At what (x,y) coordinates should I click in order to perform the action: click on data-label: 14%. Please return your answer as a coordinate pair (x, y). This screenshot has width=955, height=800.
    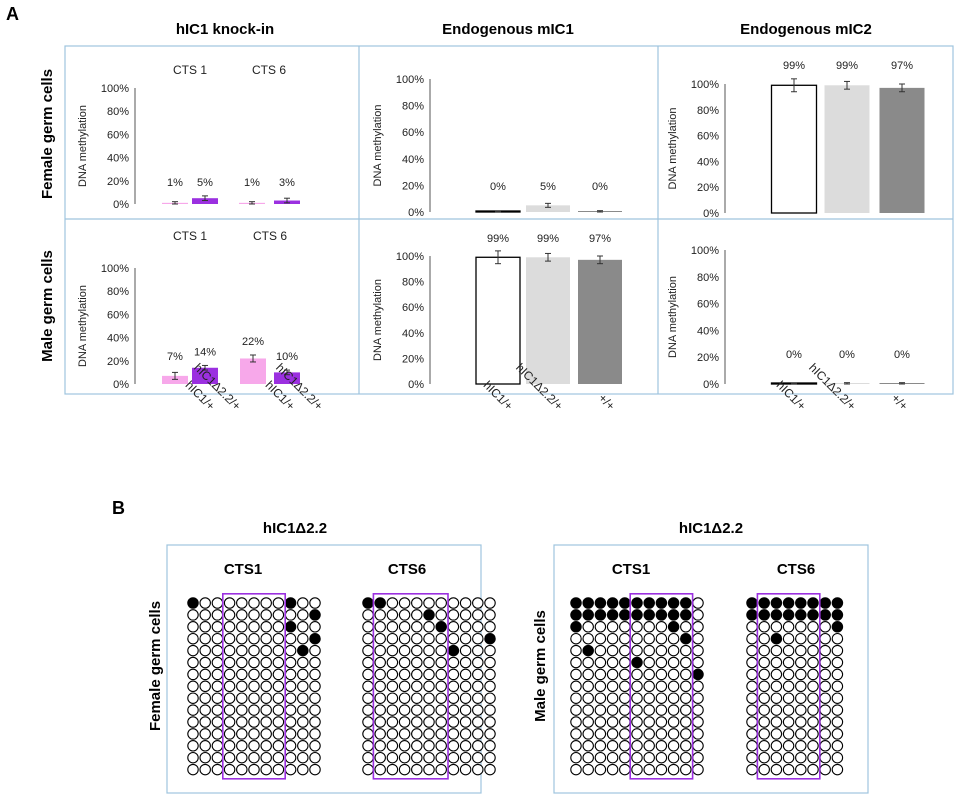
    Looking at the image, I should click on (205, 352).